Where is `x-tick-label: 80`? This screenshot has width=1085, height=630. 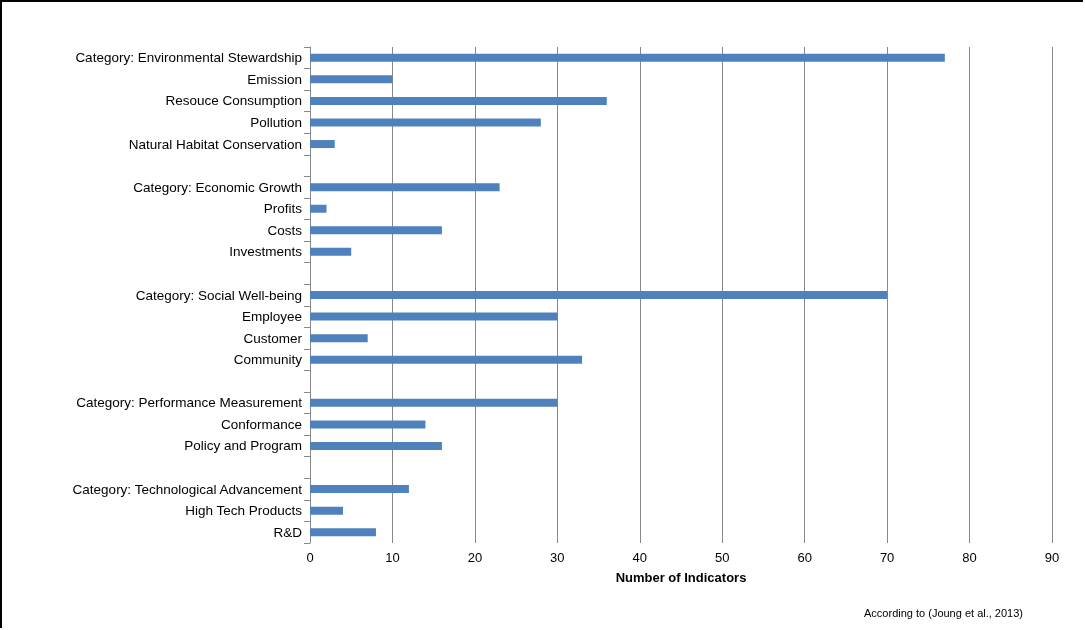
x-tick-label: 80 is located at coordinates (969, 557).